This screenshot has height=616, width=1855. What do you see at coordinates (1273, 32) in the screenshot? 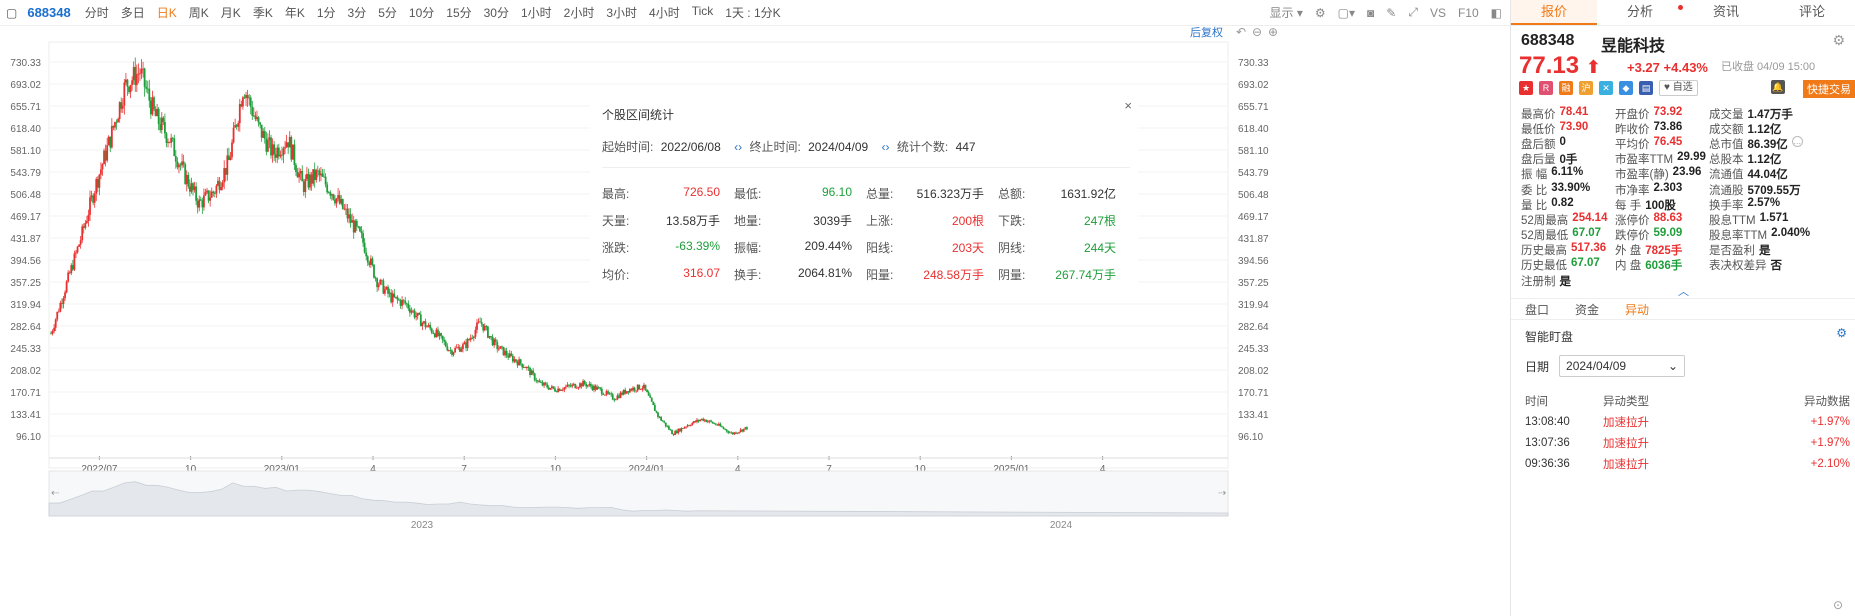
I see `zoom-in-icon: ⊕` at bounding box center [1273, 32].